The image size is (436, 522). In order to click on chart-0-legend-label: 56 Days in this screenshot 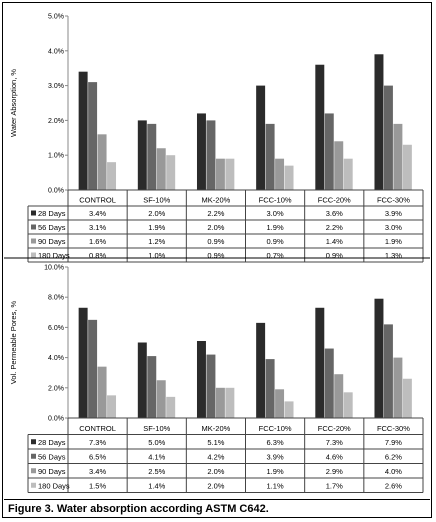, I will do `click(52, 227)`.